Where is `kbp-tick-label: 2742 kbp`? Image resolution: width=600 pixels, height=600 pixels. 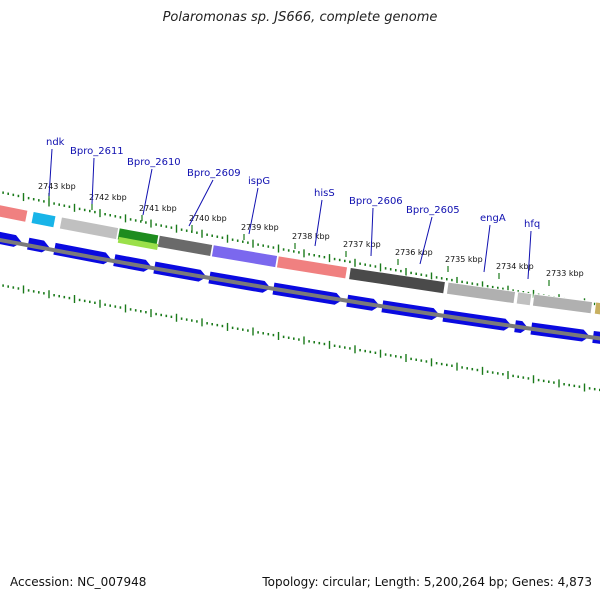 kbp-tick-label: 2742 kbp is located at coordinates (108, 197).